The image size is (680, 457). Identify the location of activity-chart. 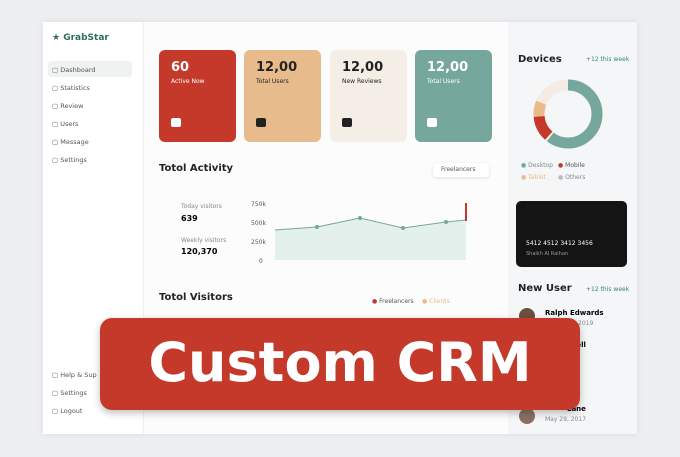
(370, 231).